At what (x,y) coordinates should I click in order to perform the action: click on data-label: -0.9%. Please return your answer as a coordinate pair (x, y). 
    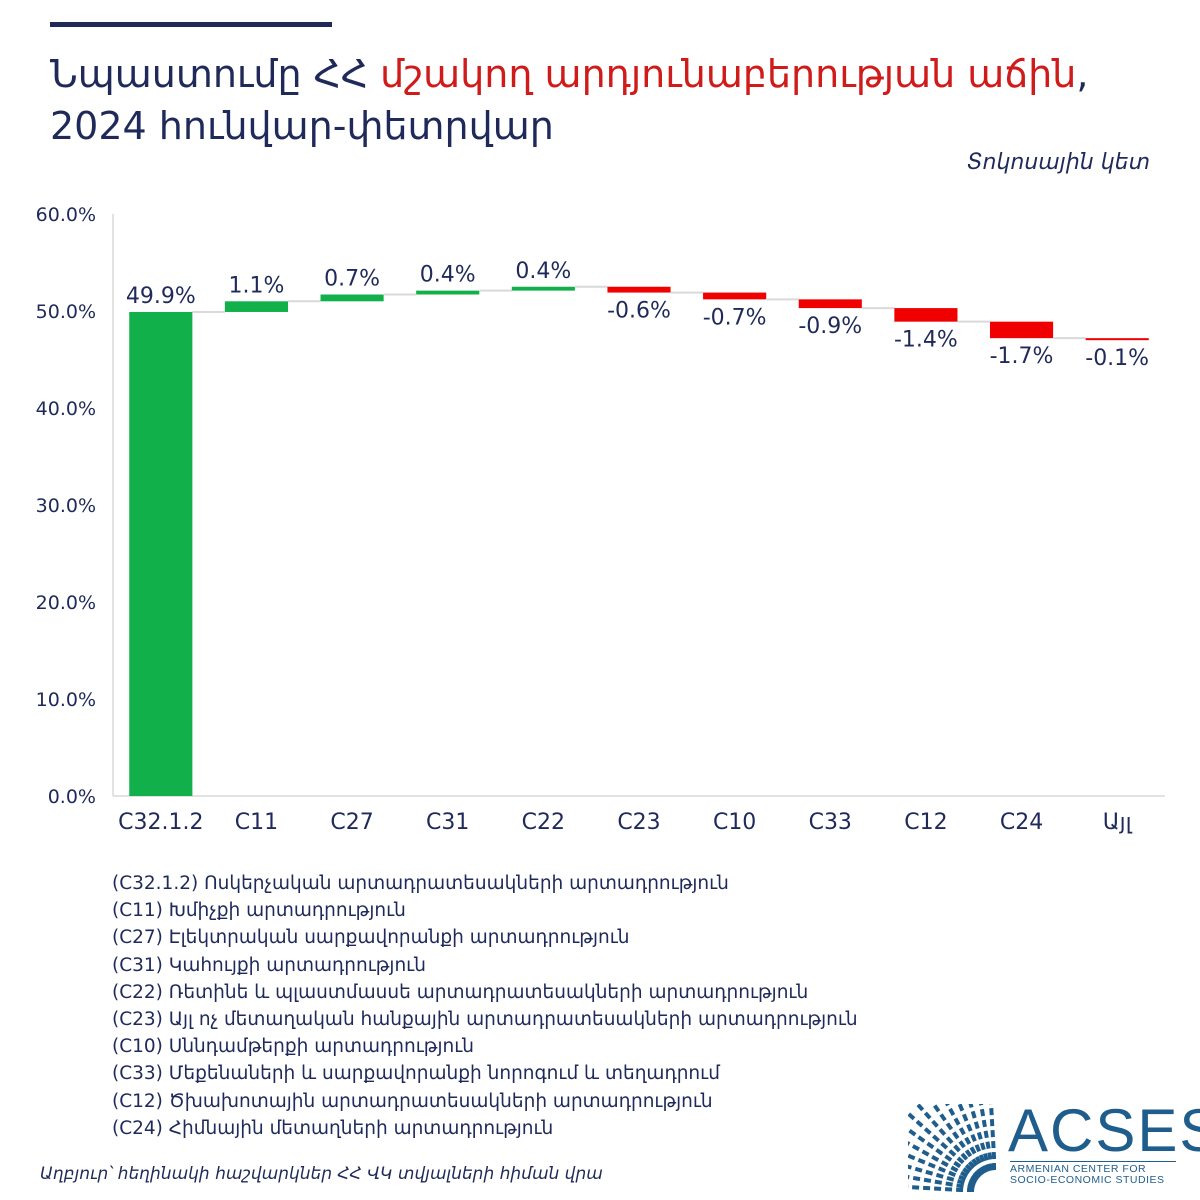
    Looking at the image, I should click on (830, 326).